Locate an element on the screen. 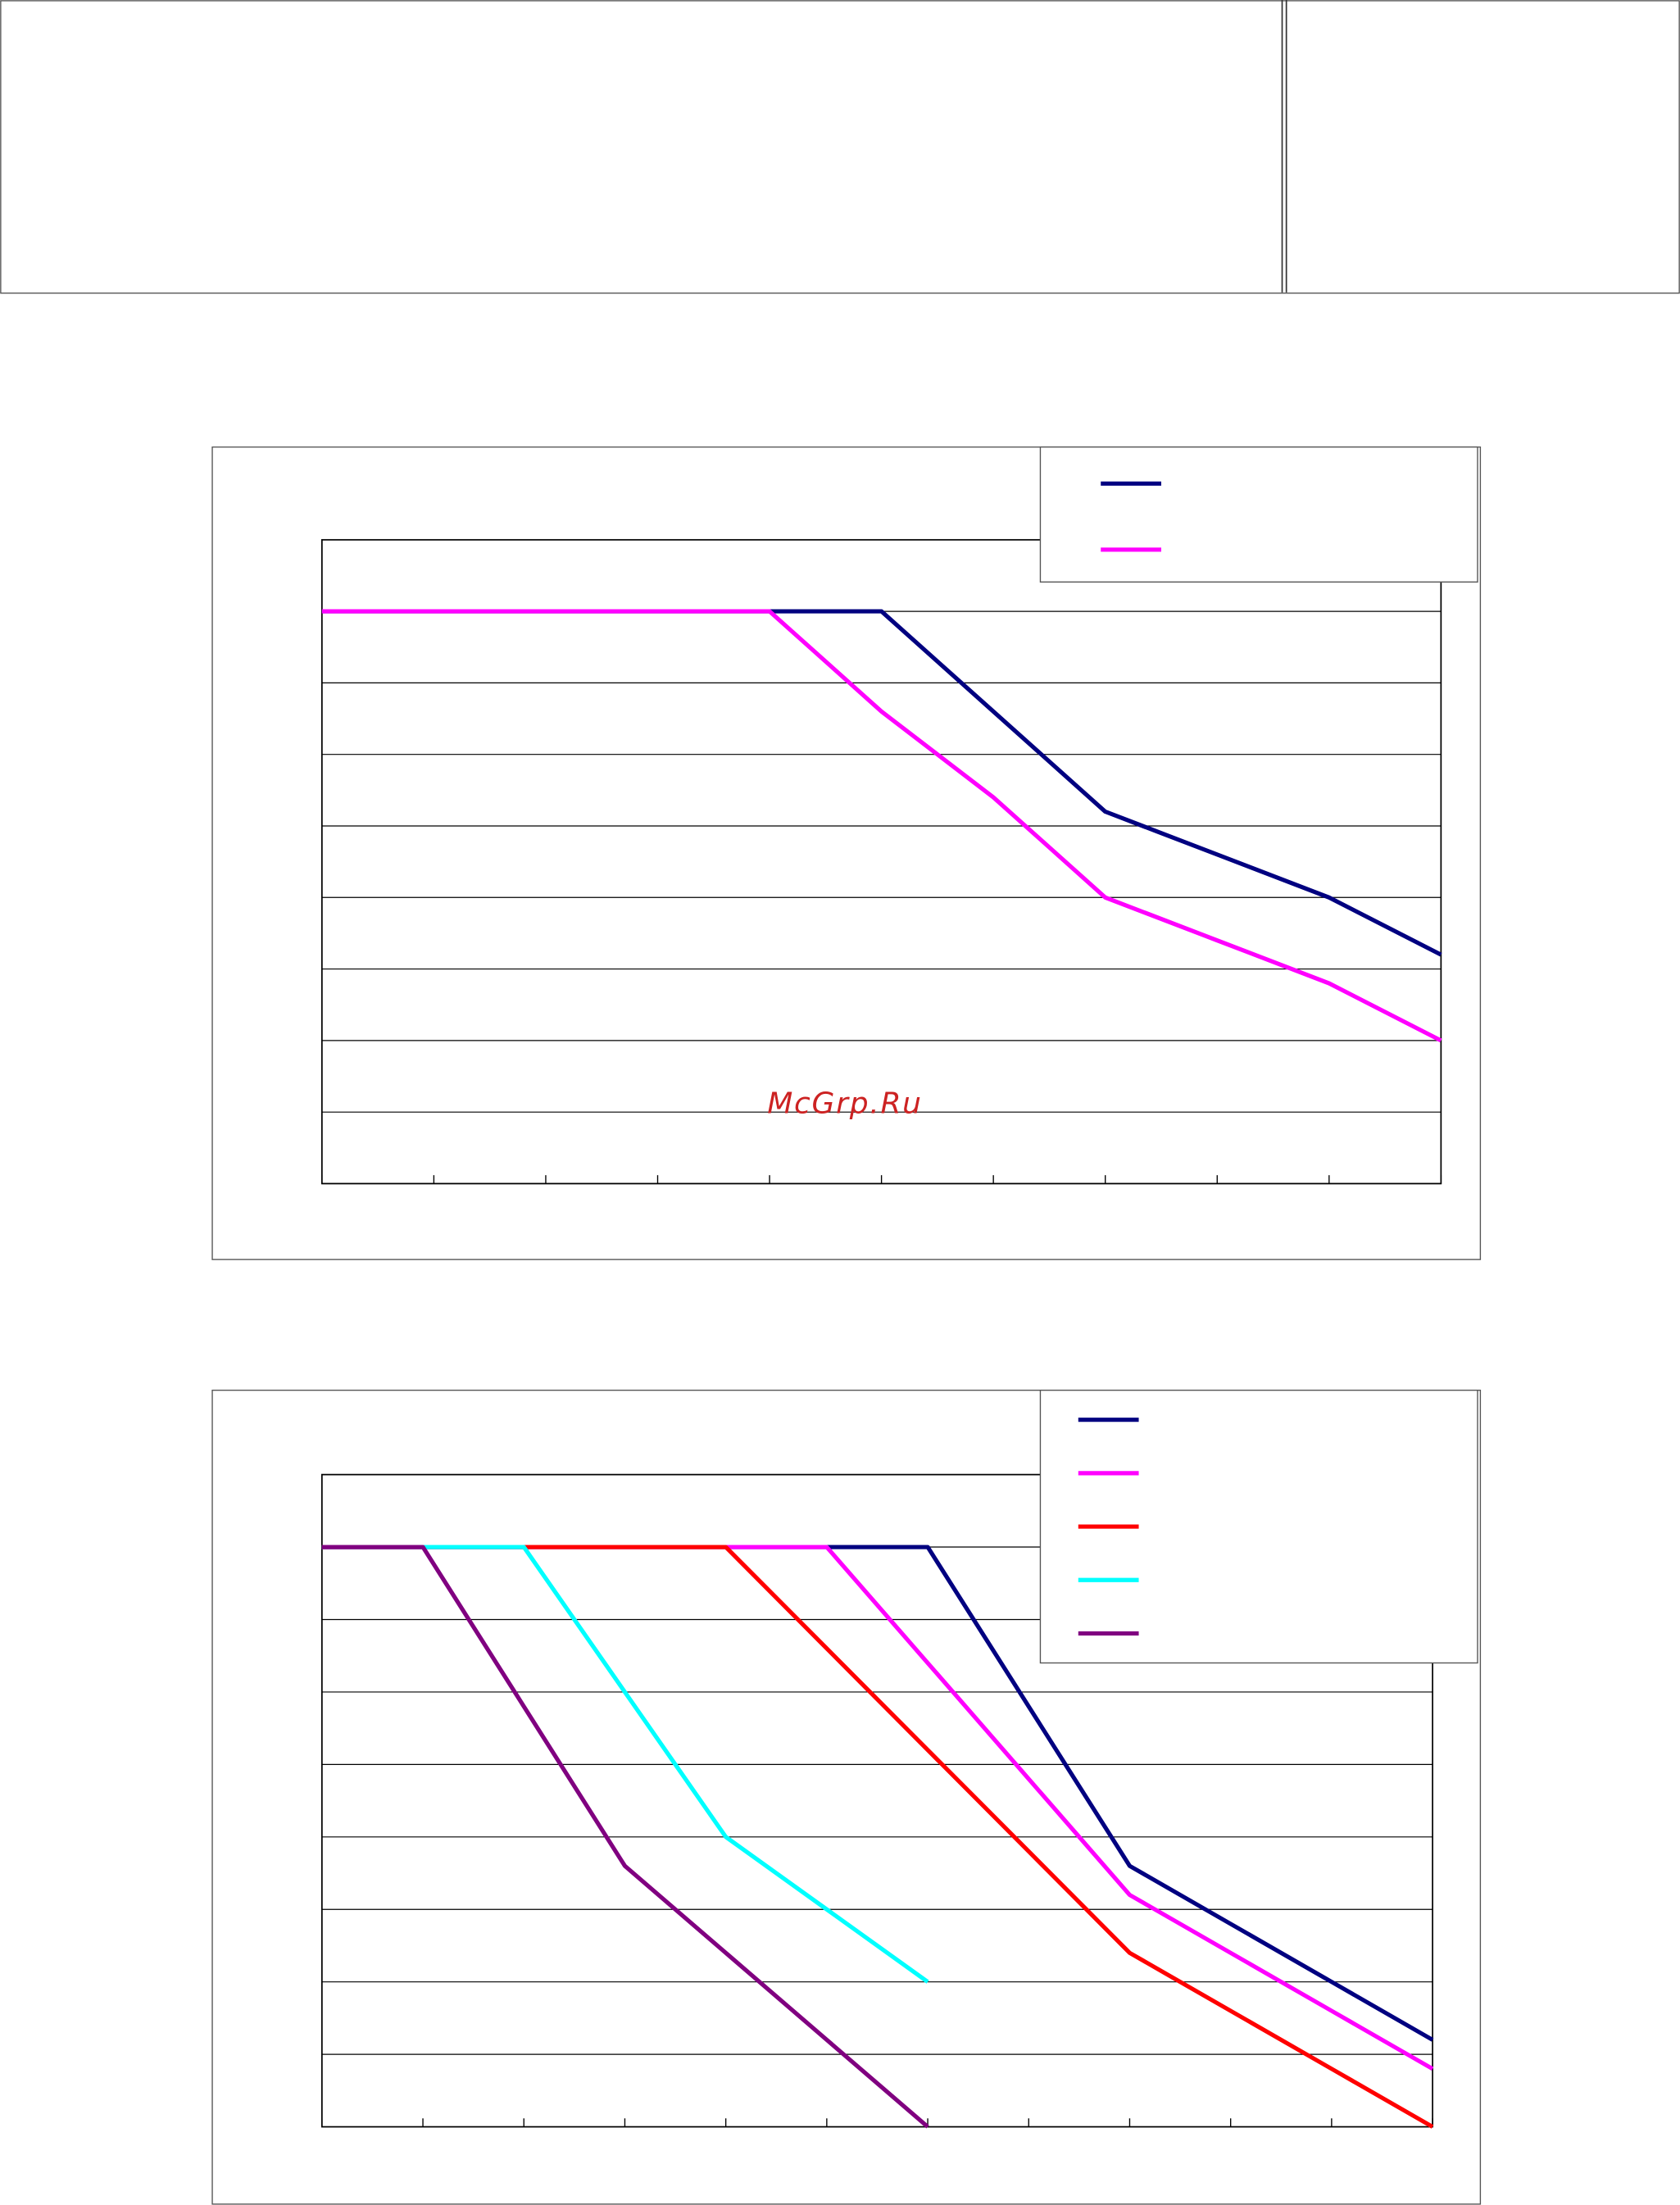 Image resolution: width=1680 pixels, height=2205 pixels. watermark: McGrp.Ru is located at coordinates (844, 1104).